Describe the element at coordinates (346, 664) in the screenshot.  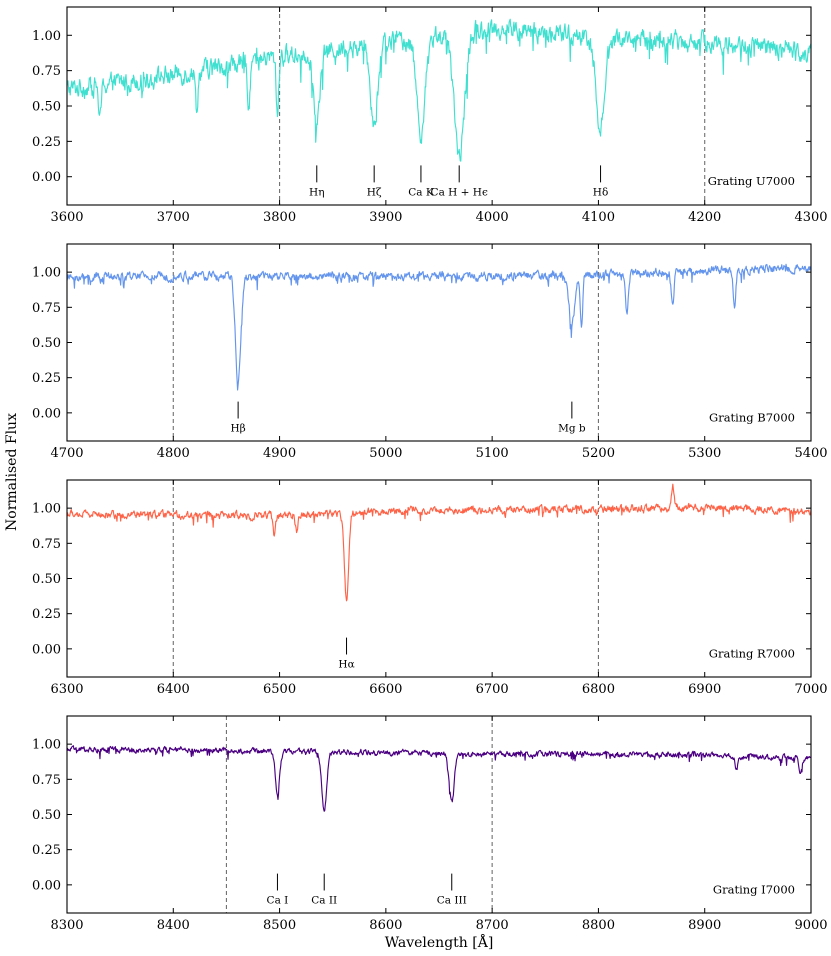
I see `line-label: Hα` at that location.